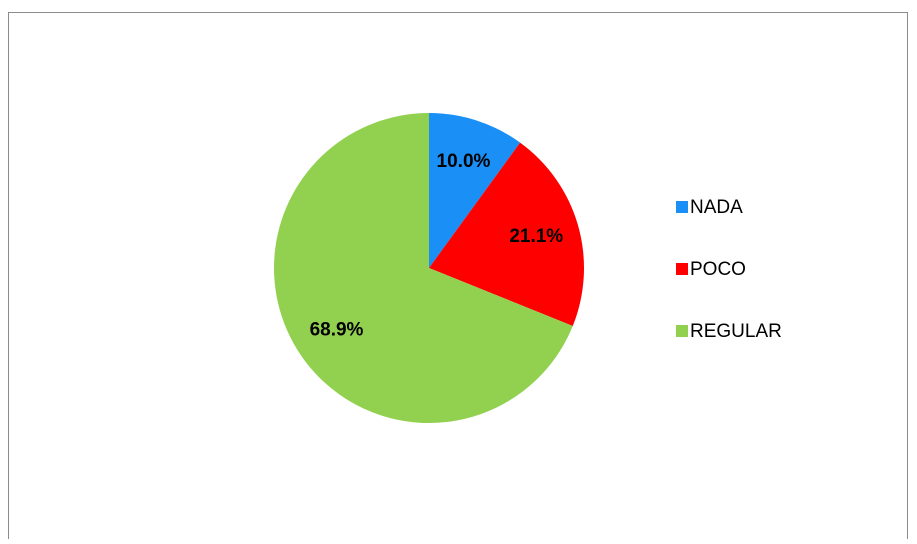 This screenshot has width=917, height=544. I want to click on data-label: 68.9%, so click(337, 329).